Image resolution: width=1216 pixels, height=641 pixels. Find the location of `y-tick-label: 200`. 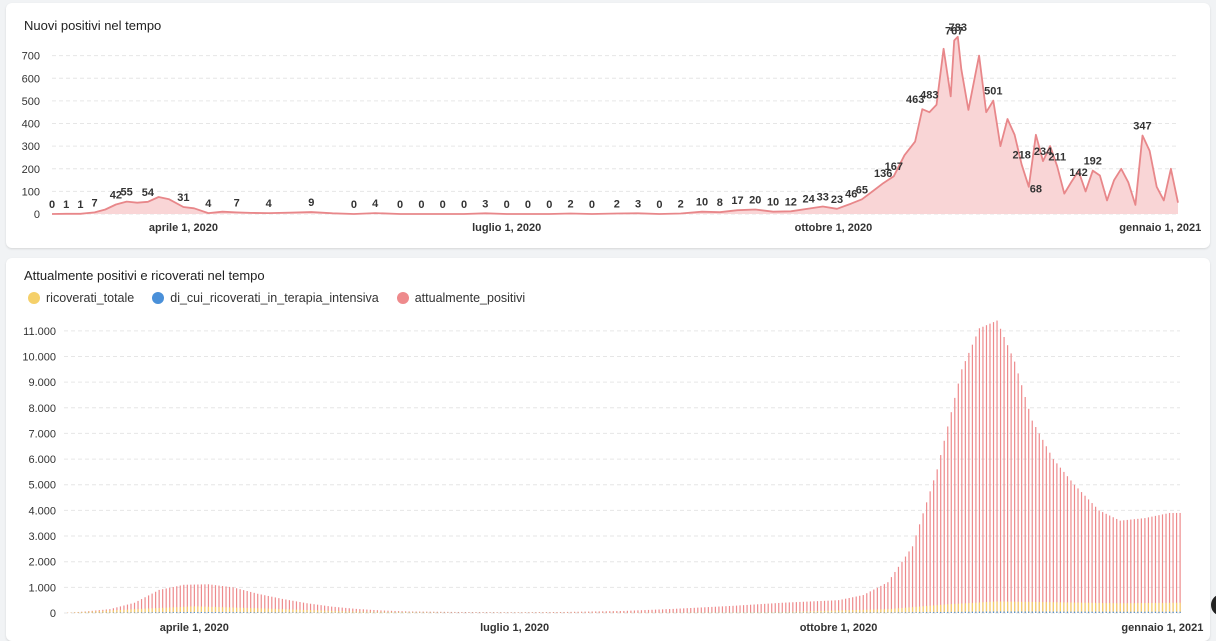

y-tick-label: 200 is located at coordinates (31, 170).